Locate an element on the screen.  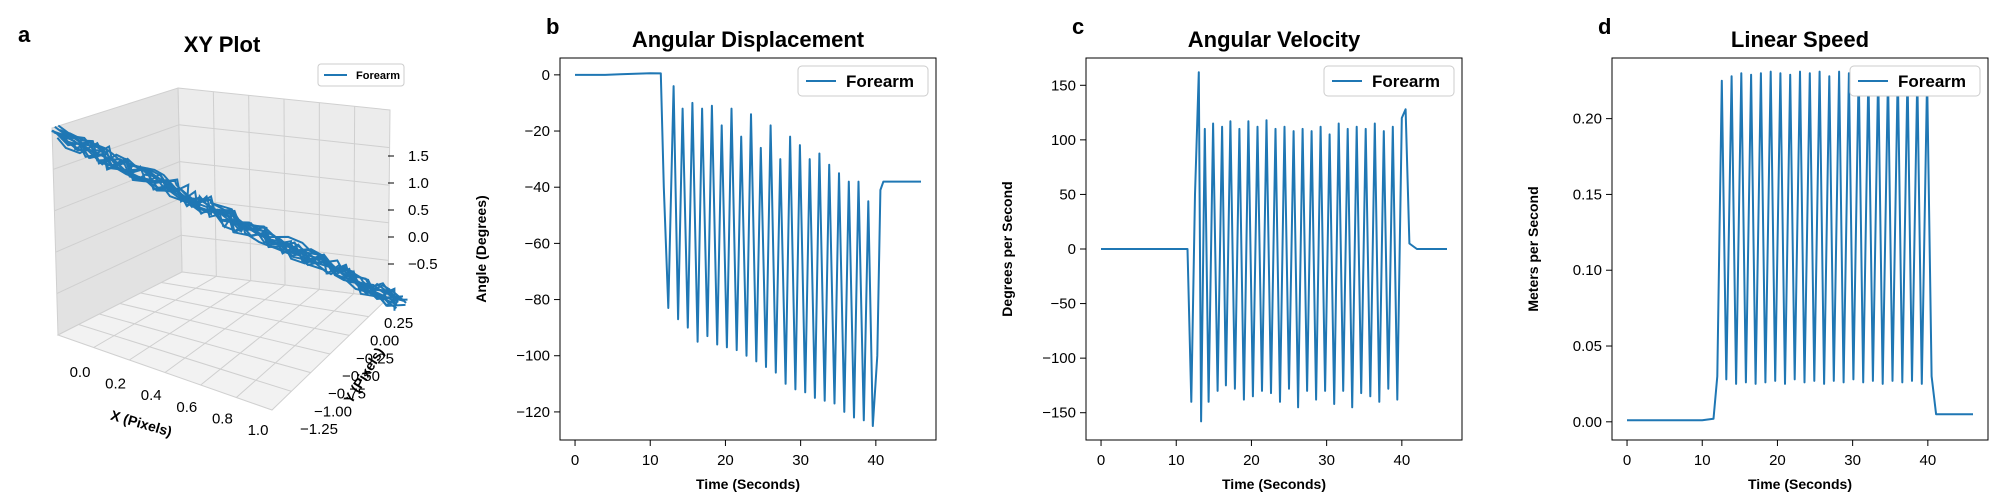
y-tick-label: −150 is located at coordinates (1059, 413).